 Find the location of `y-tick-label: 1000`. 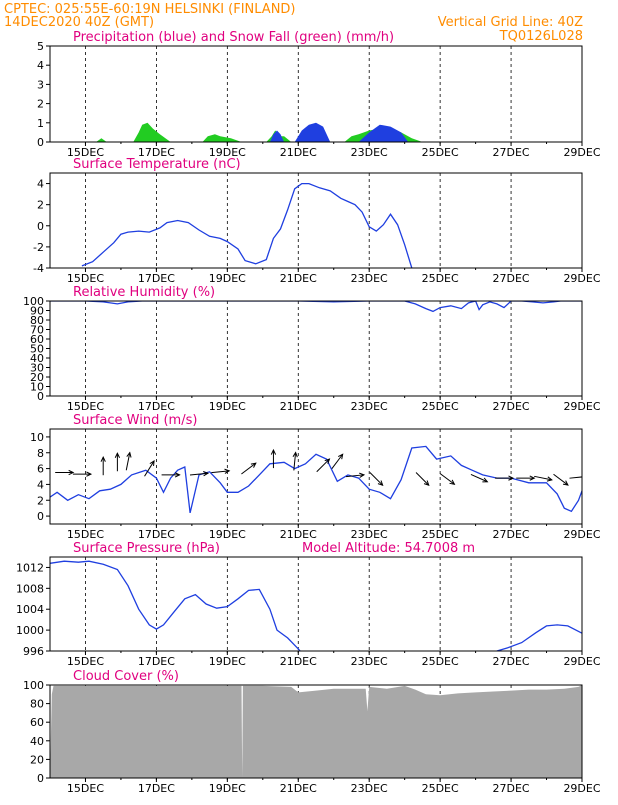

y-tick-label: 1000 is located at coordinates (30, 630).